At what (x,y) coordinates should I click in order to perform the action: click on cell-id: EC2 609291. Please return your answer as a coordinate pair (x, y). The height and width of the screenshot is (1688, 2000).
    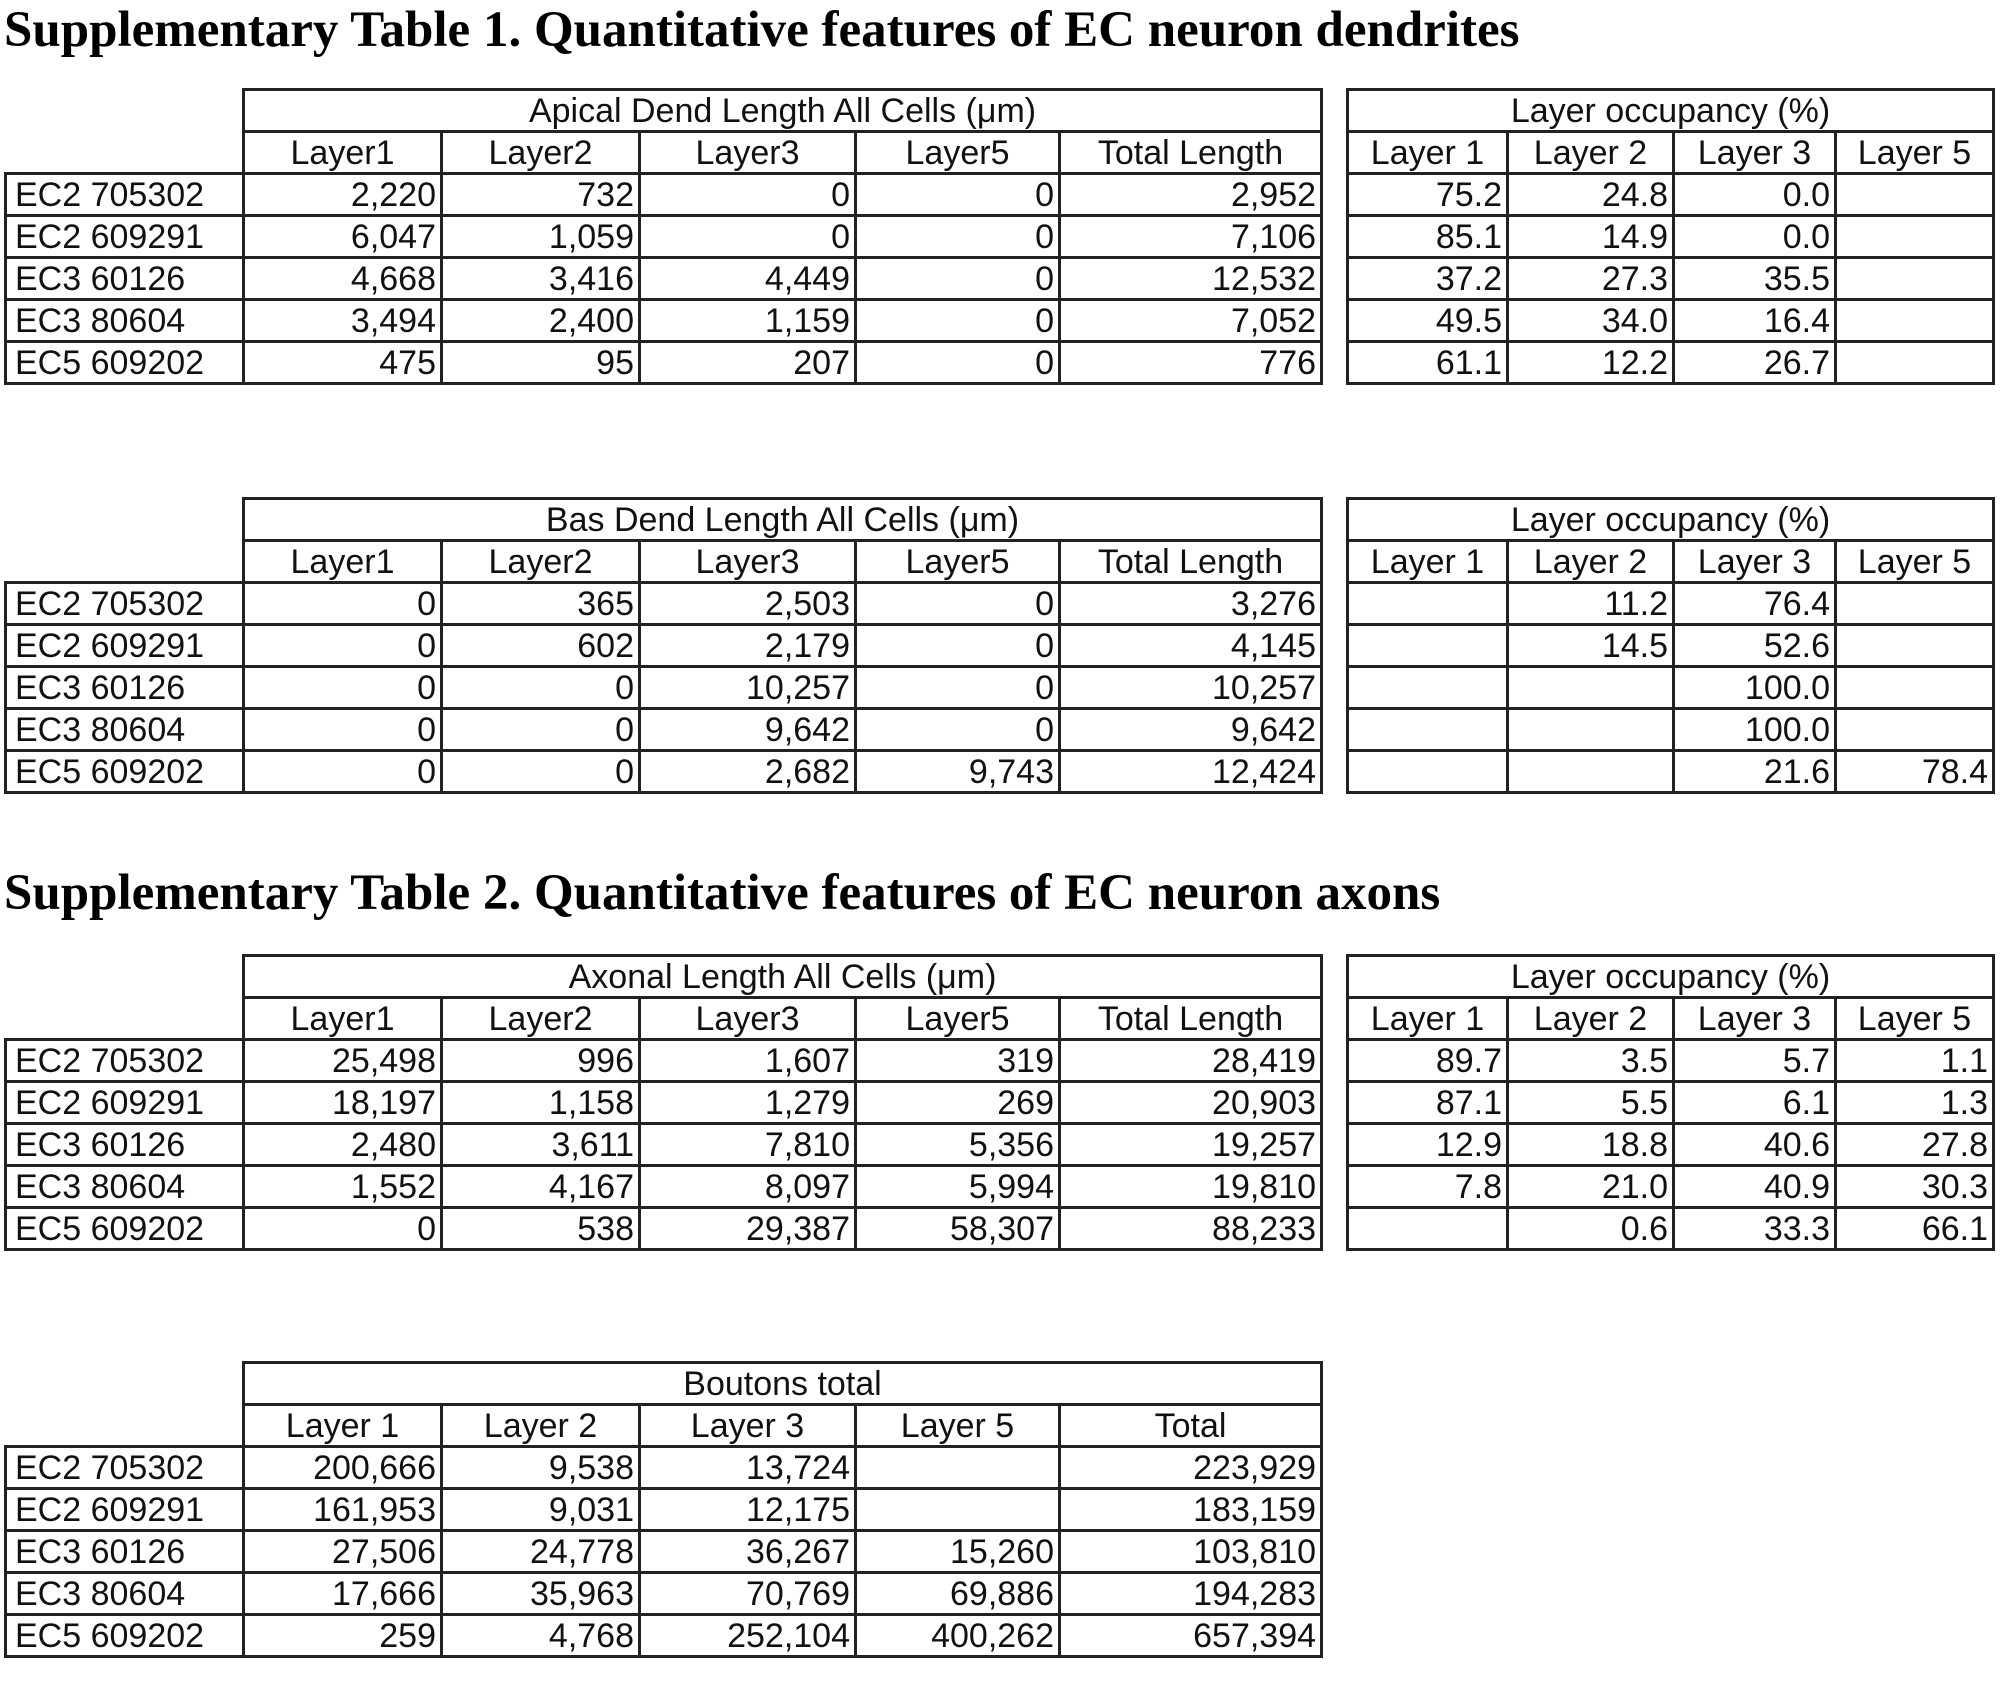
    Looking at the image, I should click on (124, 236).